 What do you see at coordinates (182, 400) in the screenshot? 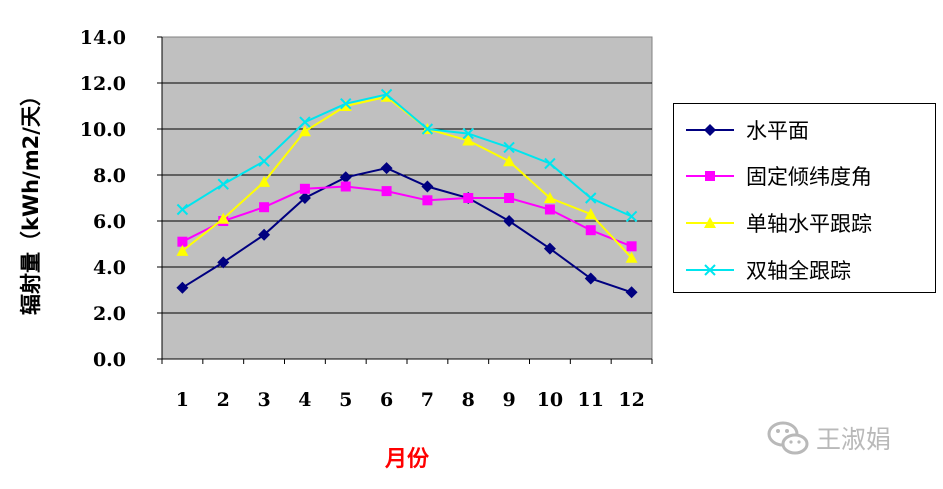
I see `x-tick-label: 1` at bounding box center [182, 400].